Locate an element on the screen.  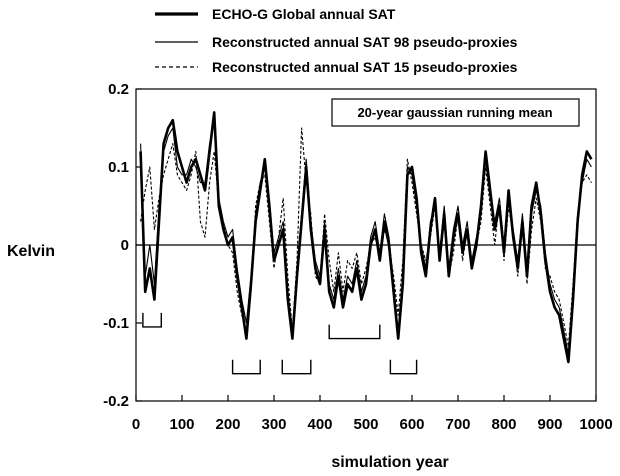
y-tick-label-0: -0.2 is located at coordinates (116, 401).